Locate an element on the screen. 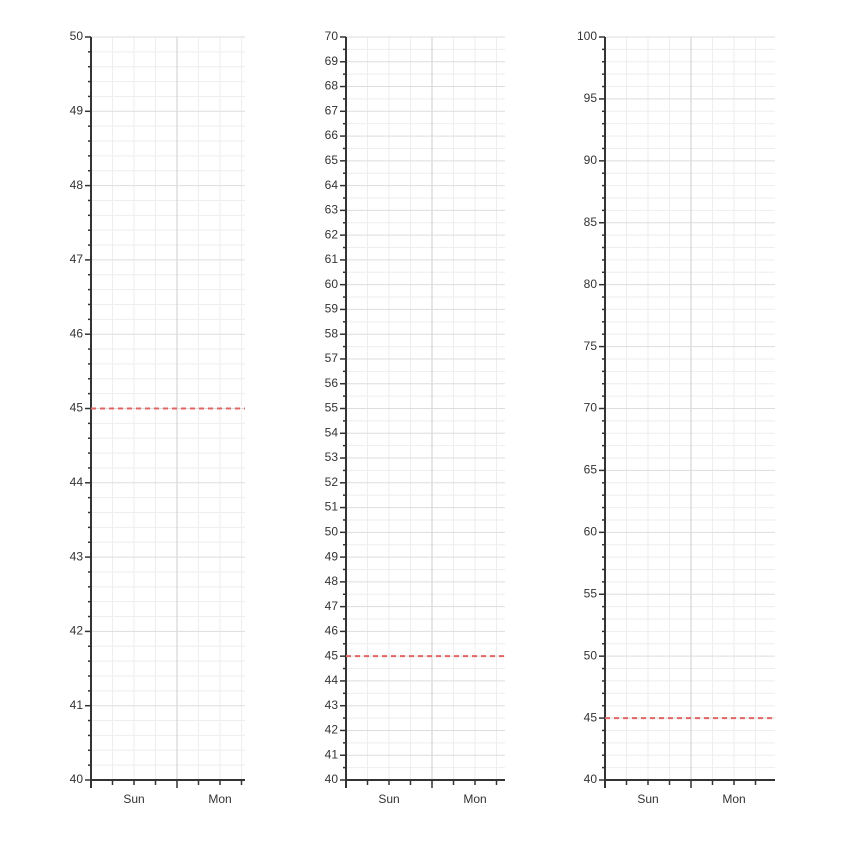 The height and width of the screenshot is (849, 842). y-tick-label: 80 is located at coordinates (591, 284).